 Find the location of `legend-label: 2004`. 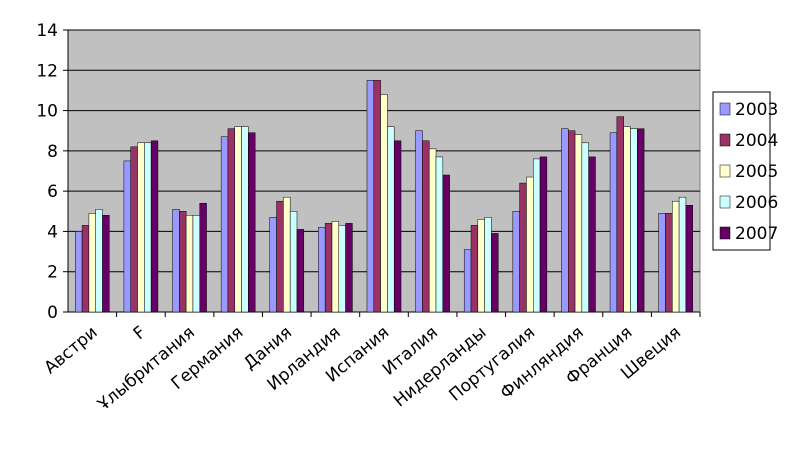

legend-label: 2004 is located at coordinates (756, 141).